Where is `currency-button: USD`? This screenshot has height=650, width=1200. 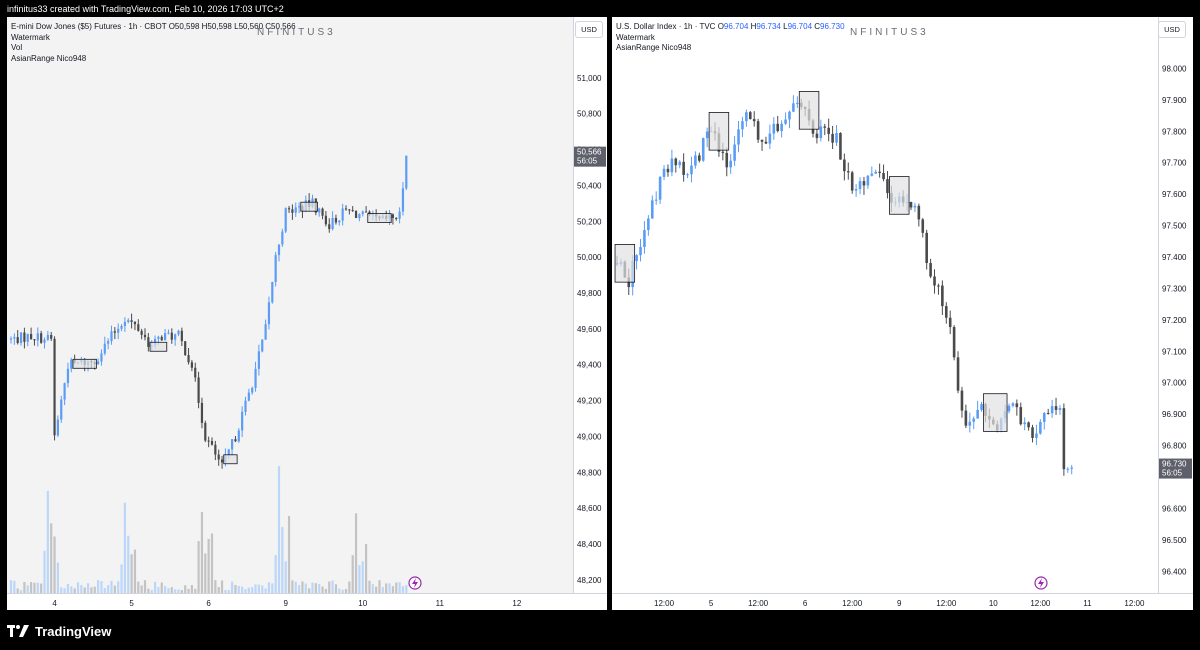 currency-button: USD is located at coordinates (589, 29).